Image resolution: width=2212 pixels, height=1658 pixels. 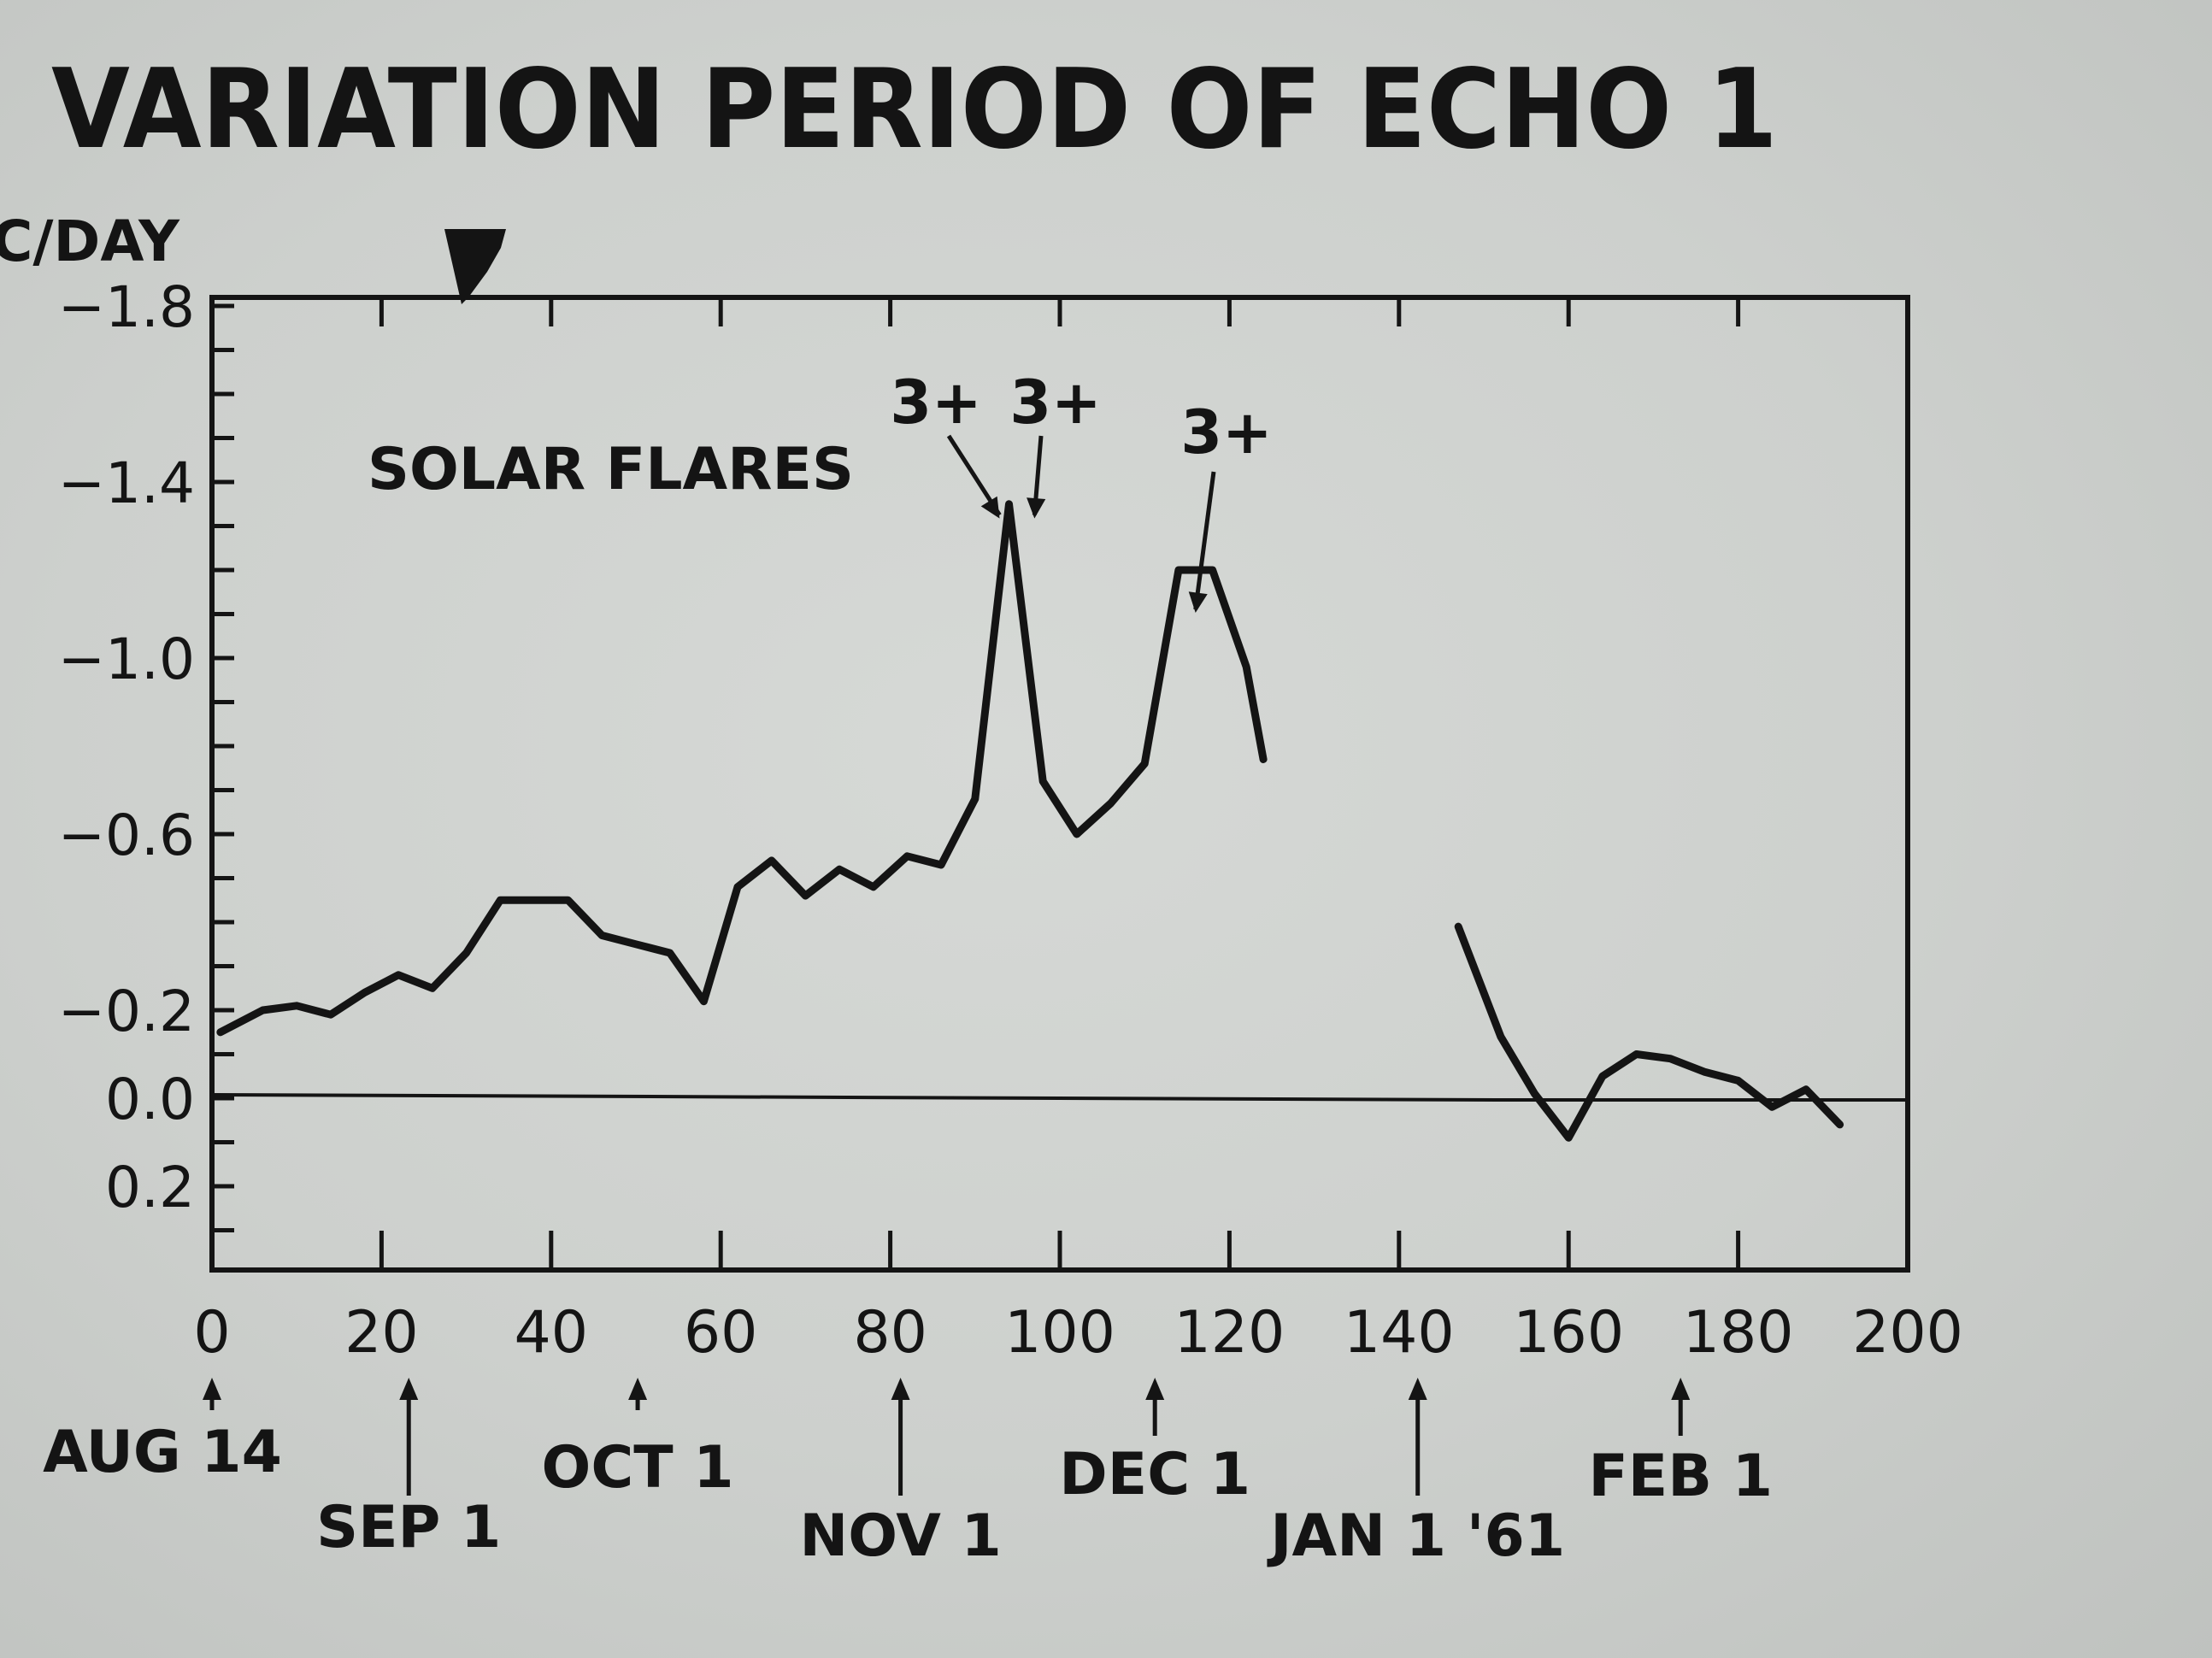 What do you see at coordinates (854, 1097) in the screenshot?
I see `zero-line` at bounding box center [854, 1097].